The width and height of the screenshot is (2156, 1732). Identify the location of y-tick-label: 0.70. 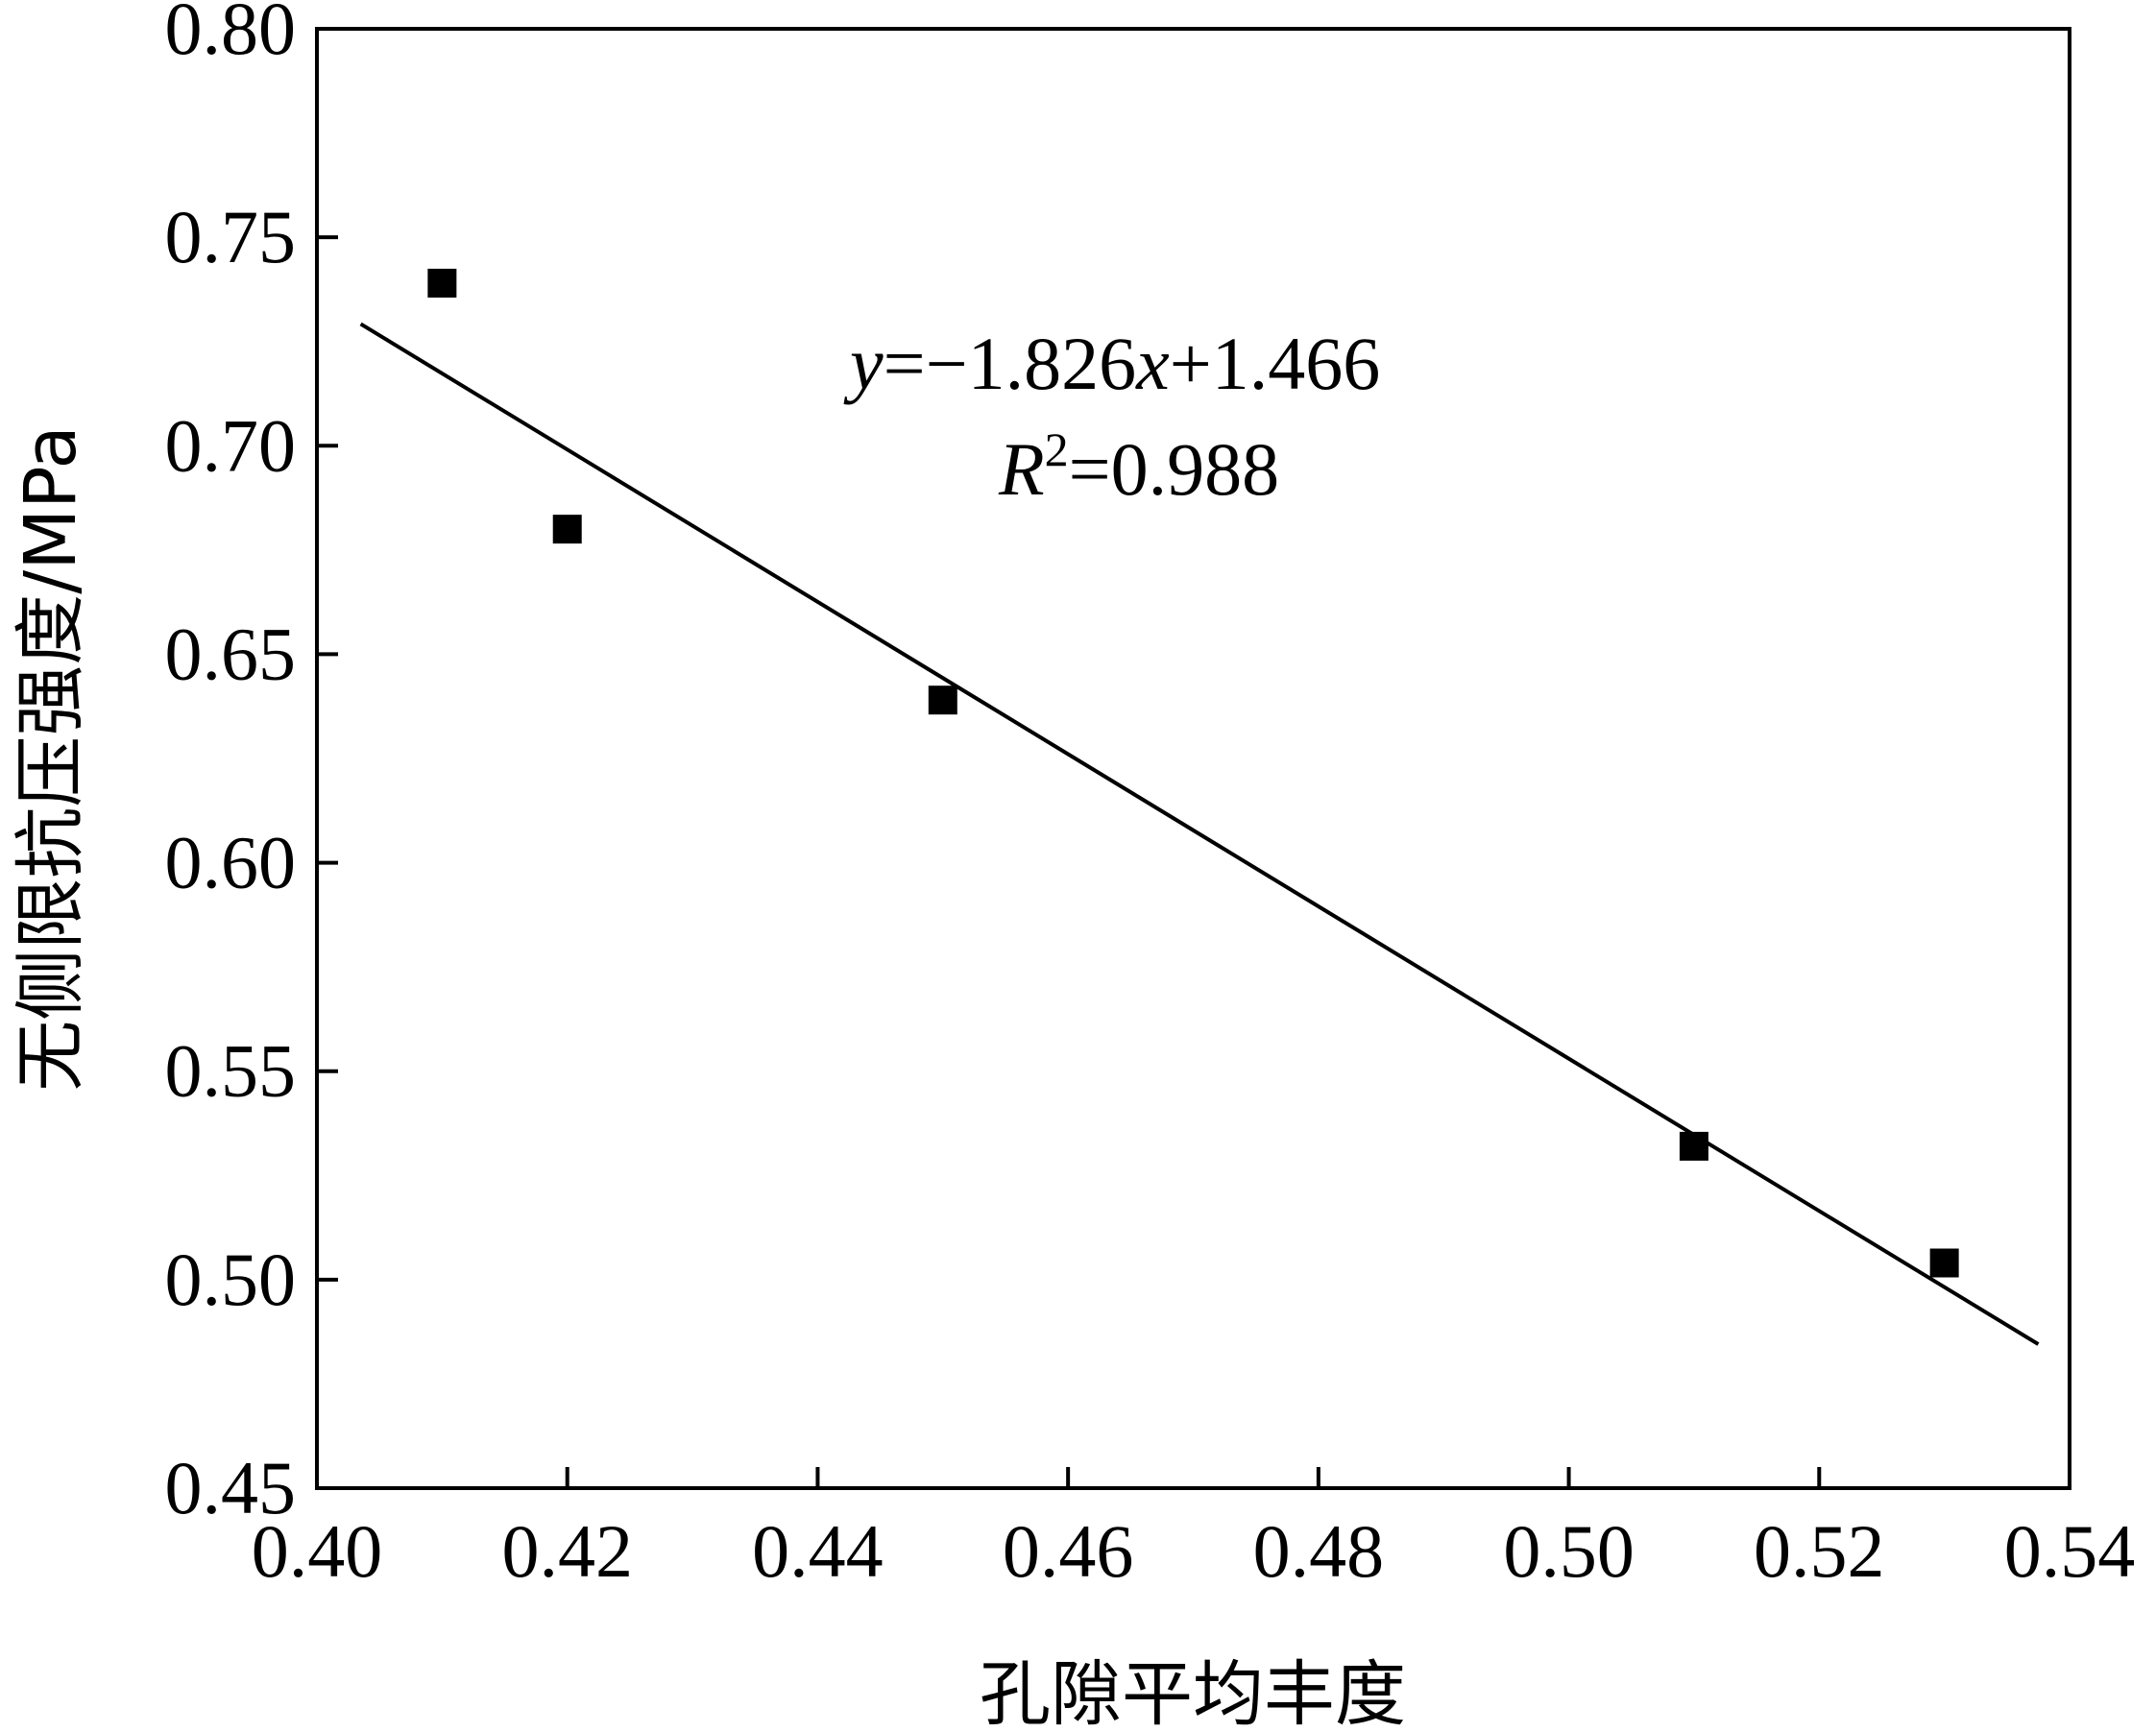
(231, 445).